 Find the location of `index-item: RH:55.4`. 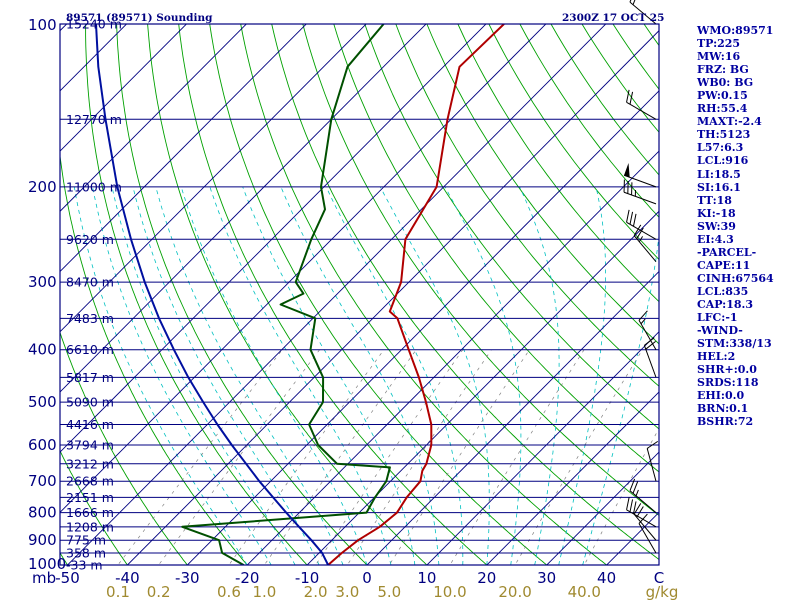

index-item: RH:55.4 is located at coordinates (722, 109).